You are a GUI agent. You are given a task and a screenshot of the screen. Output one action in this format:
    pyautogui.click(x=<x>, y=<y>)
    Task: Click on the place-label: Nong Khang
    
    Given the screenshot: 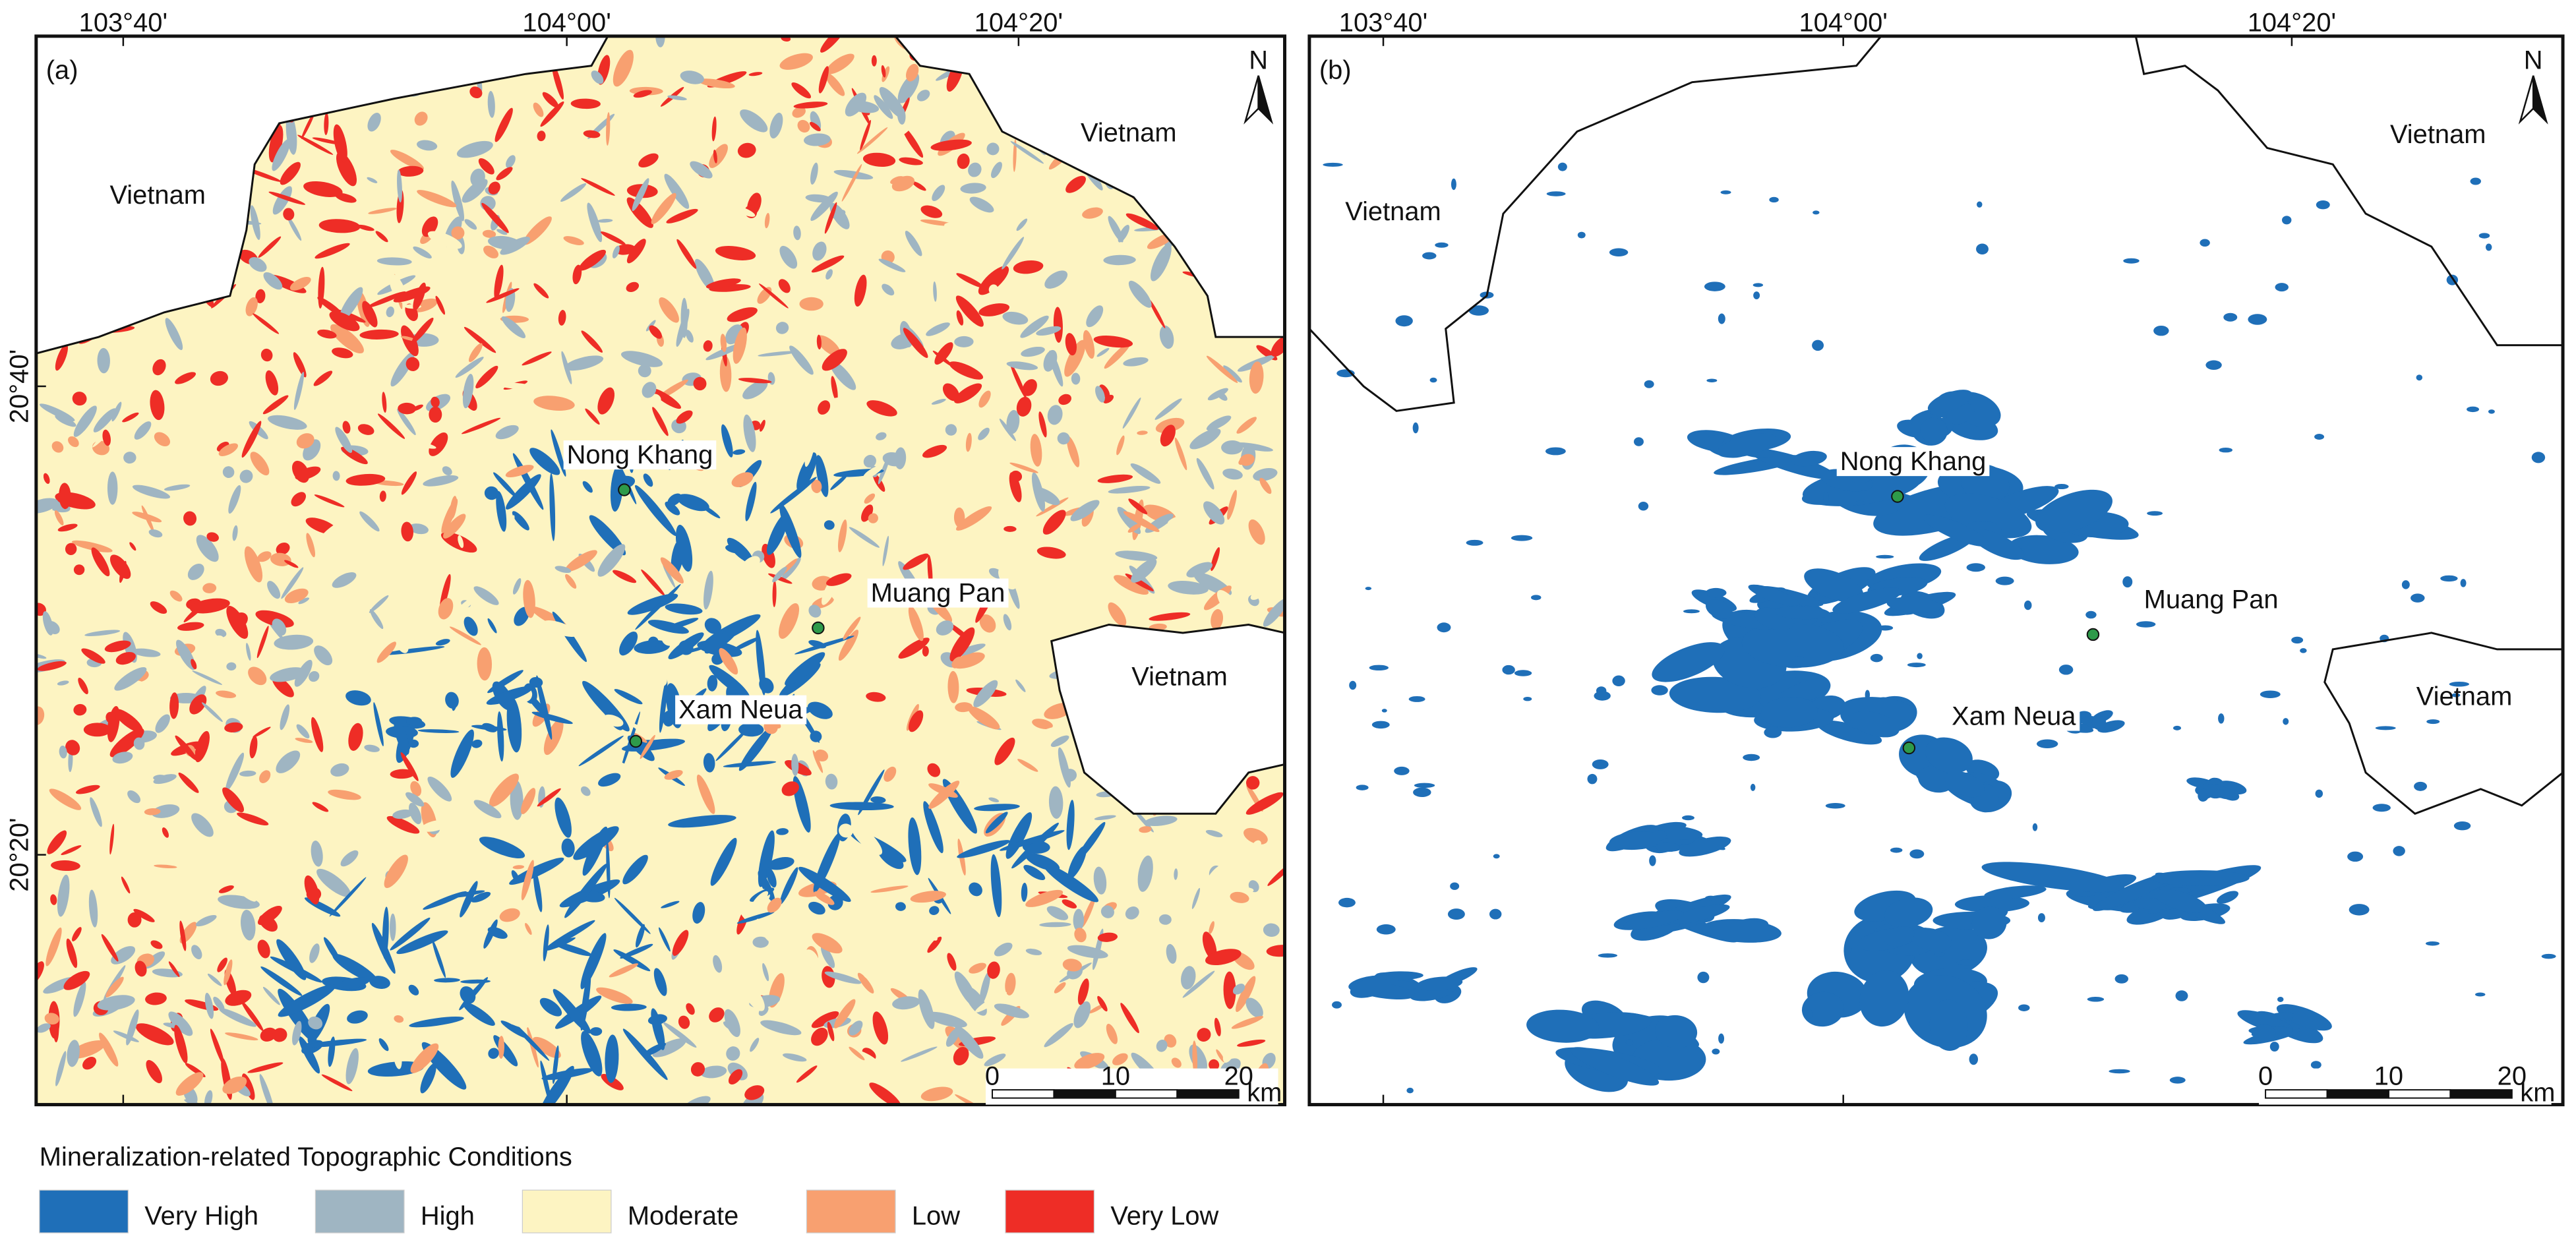 What is the action you would take?
    pyautogui.click(x=640, y=454)
    